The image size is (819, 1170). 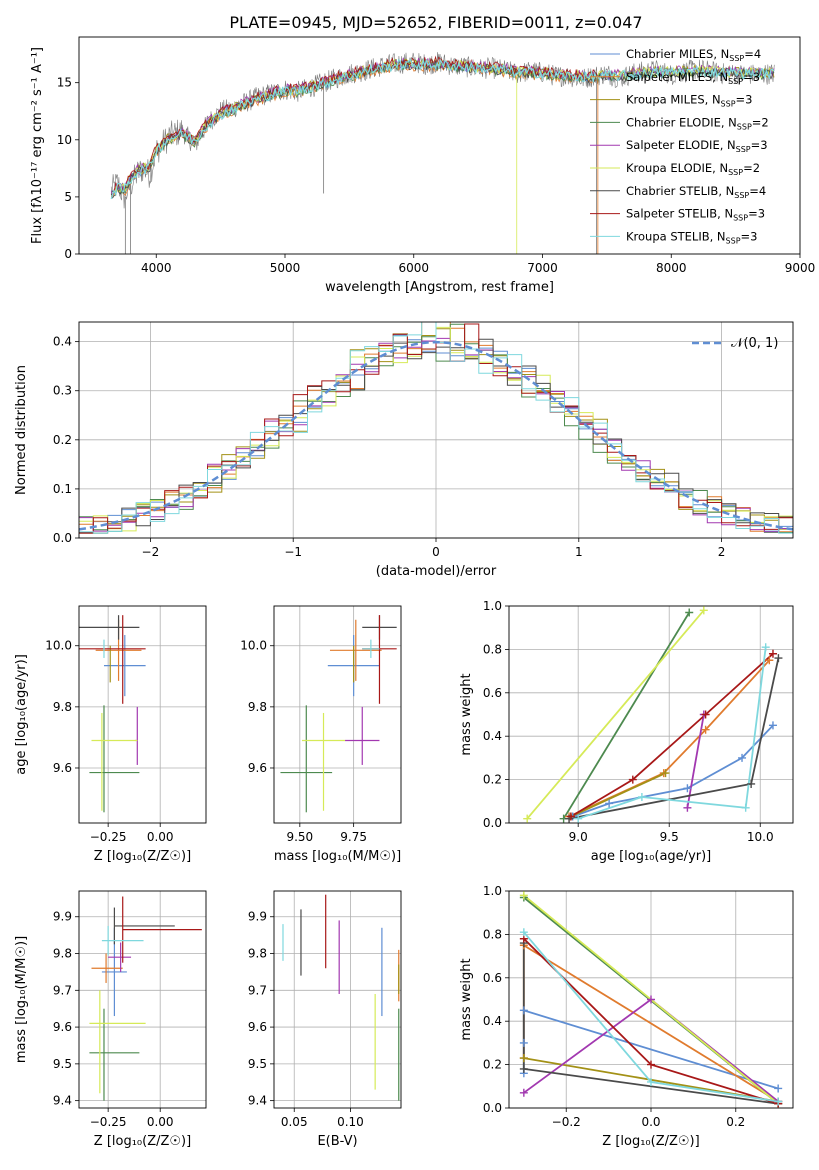 I want to click on legend-entry: Chabrier MILES, NSSP=4, so click(x=693, y=55).